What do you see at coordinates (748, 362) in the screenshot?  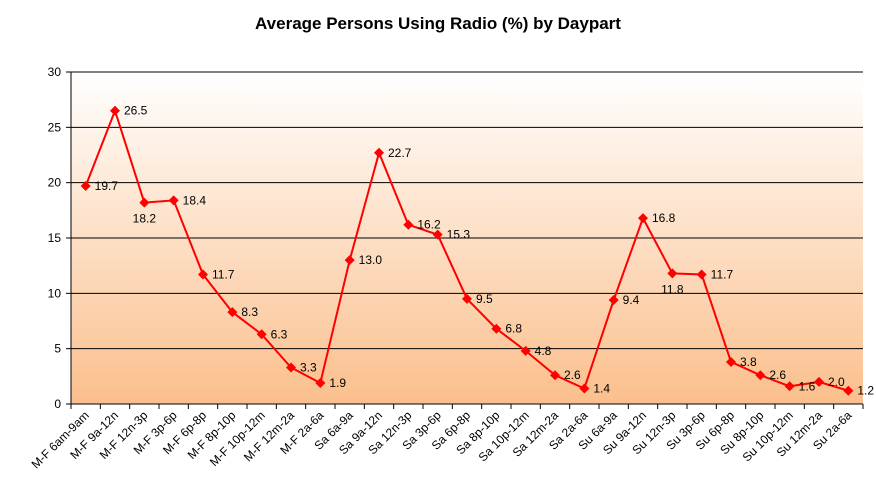 I see `data-label: 3.8` at bounding box center [748, 362].